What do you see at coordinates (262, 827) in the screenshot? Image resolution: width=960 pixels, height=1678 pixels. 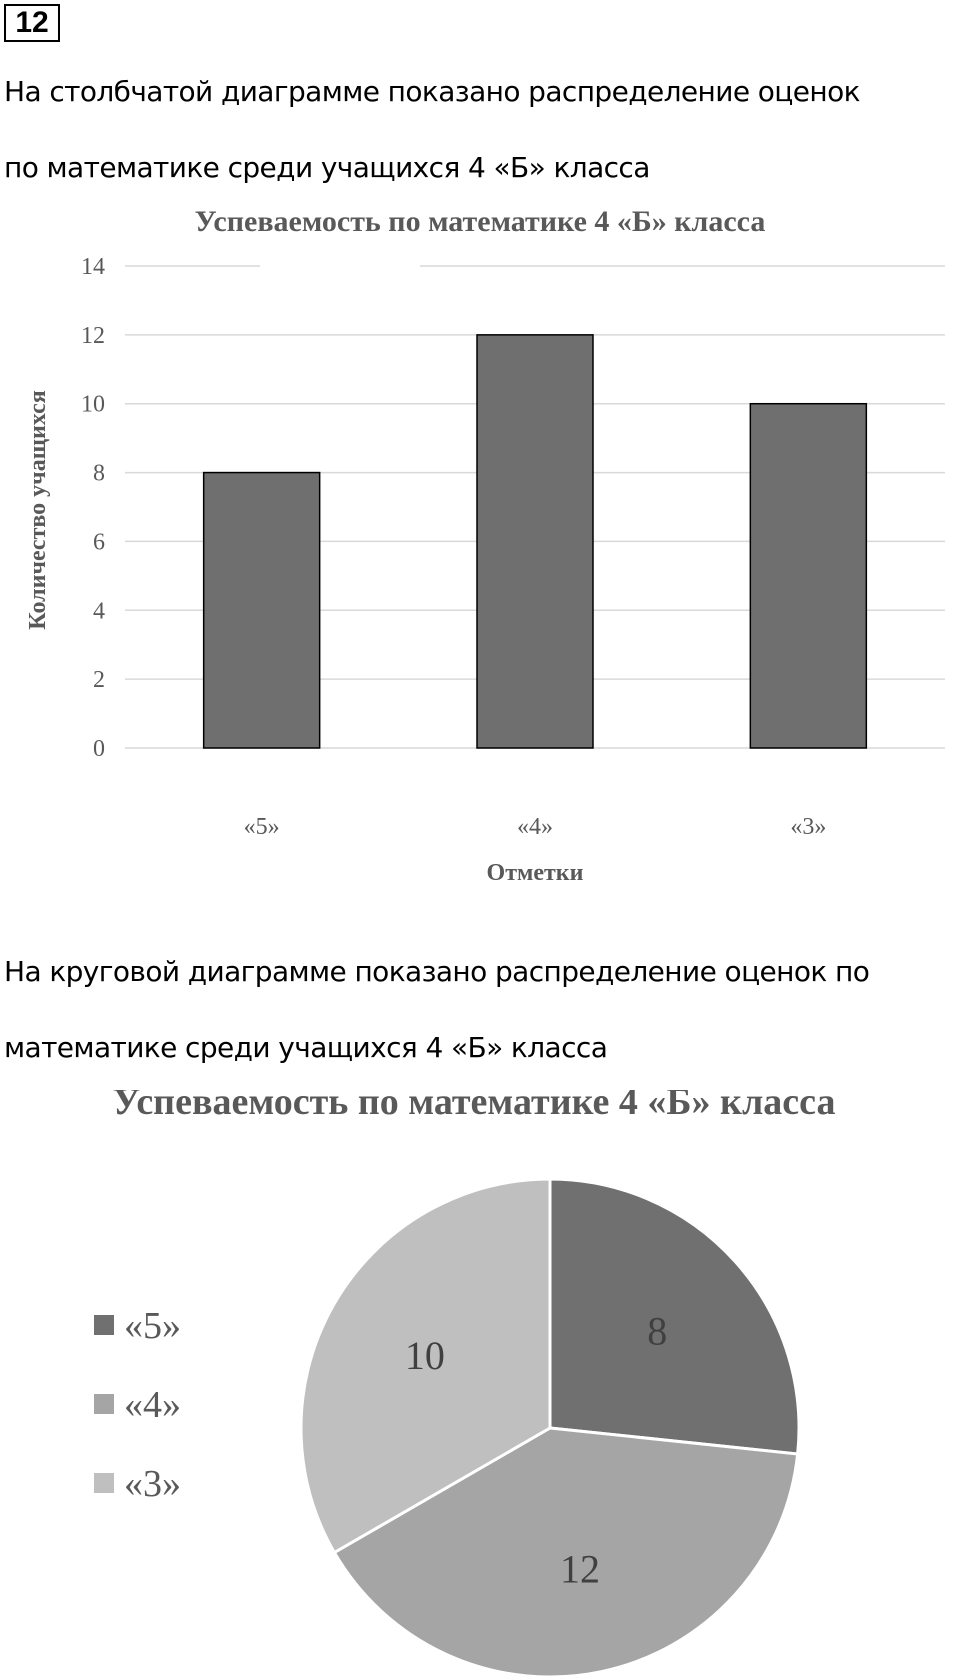 I see `x-tick-label: «5»` at bounding box center [262, 827].